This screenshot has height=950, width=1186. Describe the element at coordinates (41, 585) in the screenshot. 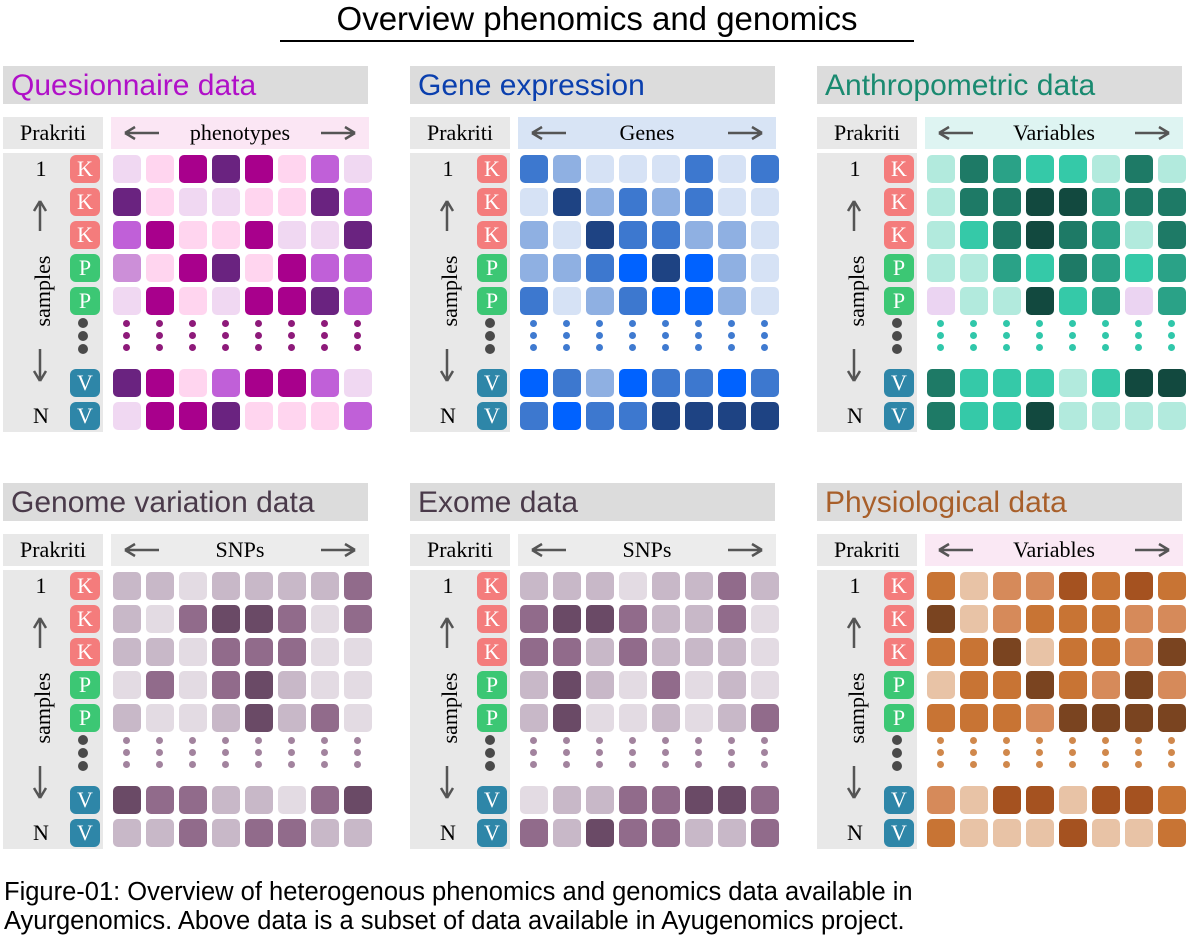

I see `row-label-first: 1` at that location.